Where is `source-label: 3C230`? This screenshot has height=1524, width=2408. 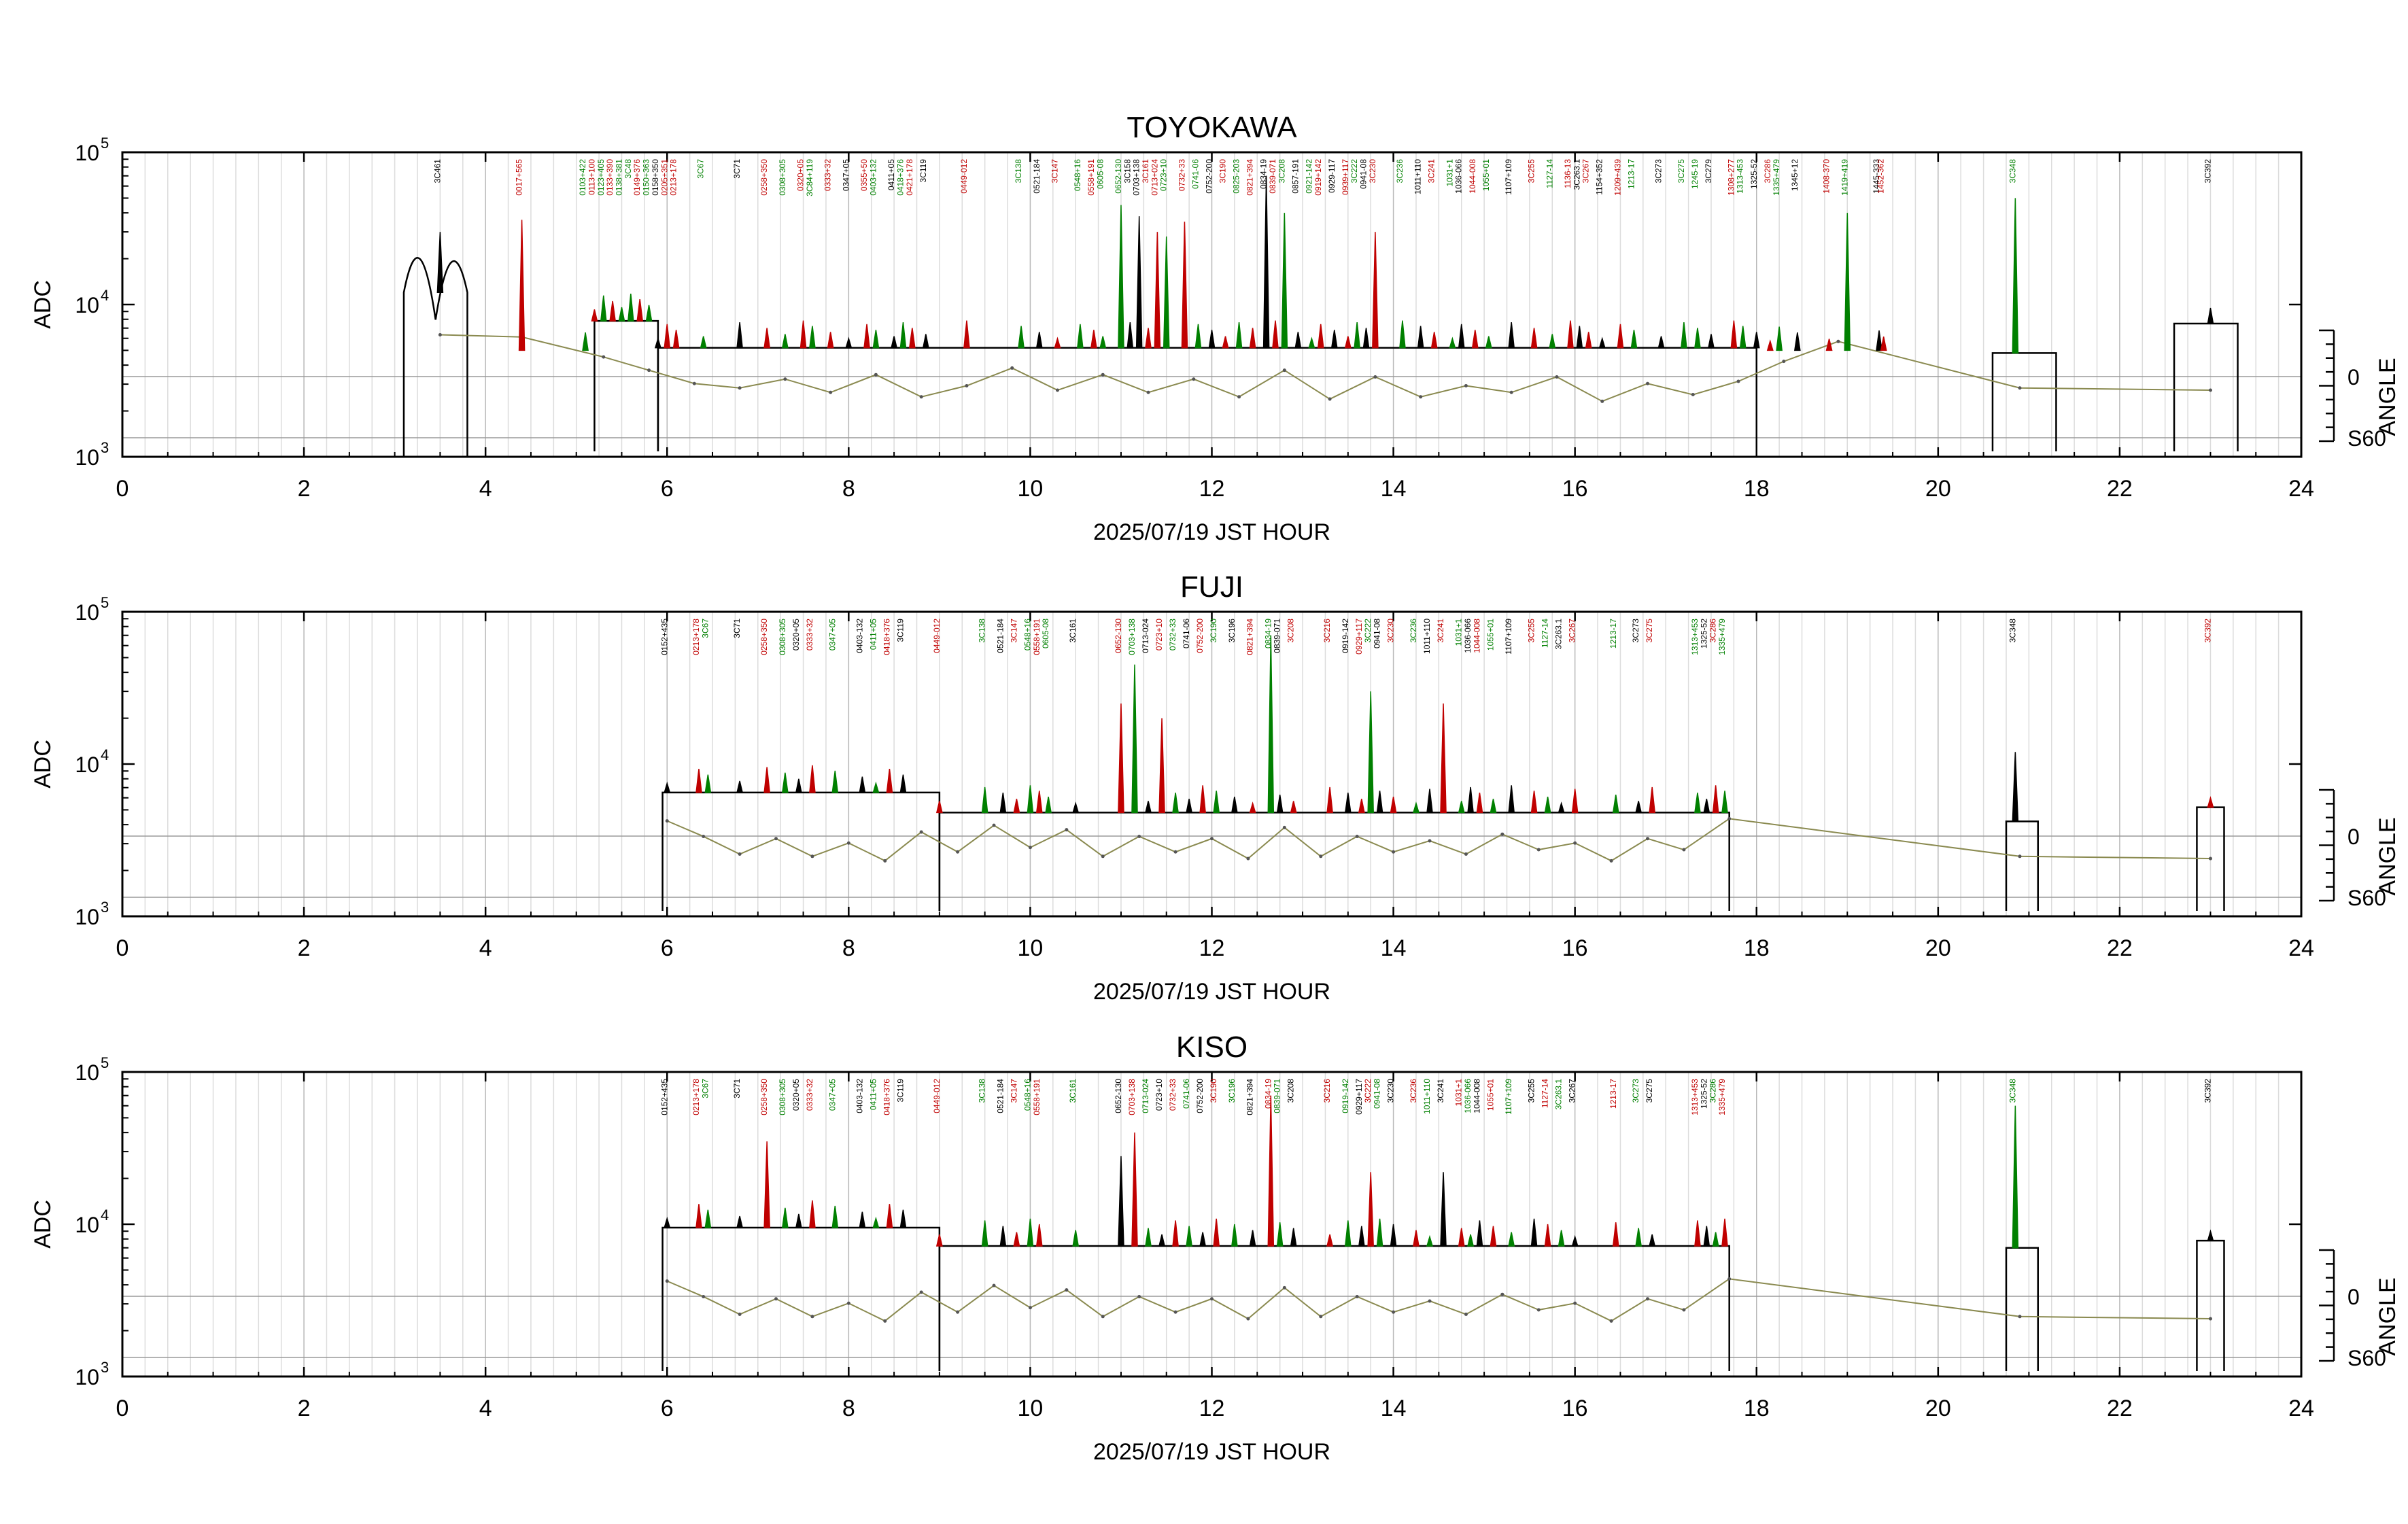 source-label: 3C230 is located at coordinates (1391, 631).